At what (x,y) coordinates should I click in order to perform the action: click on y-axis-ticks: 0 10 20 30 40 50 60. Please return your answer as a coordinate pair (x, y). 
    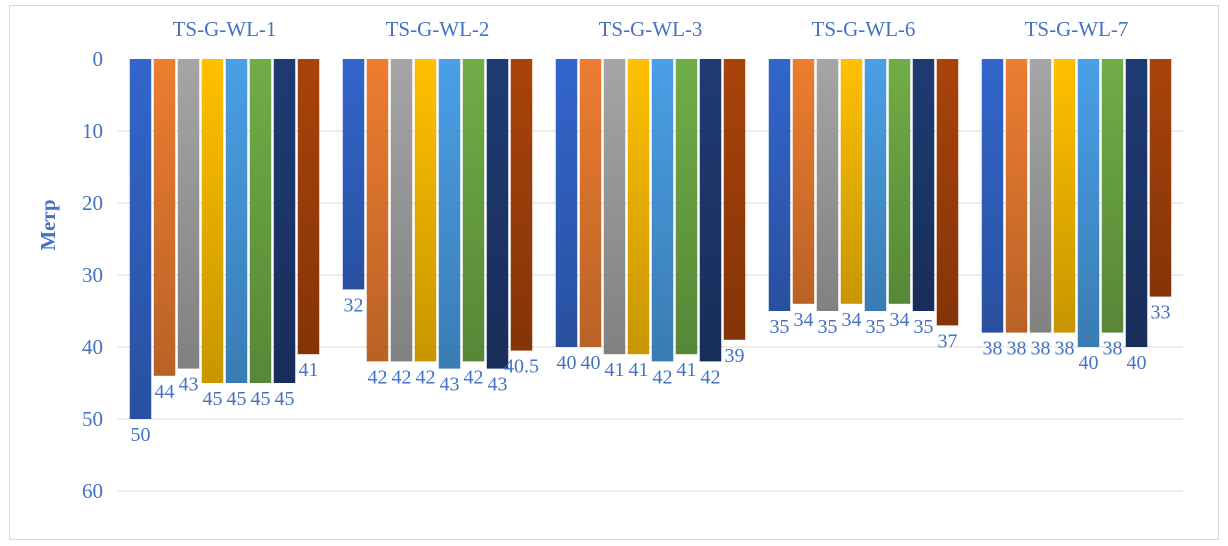
    Looking at the image, I should click on (92, 275).